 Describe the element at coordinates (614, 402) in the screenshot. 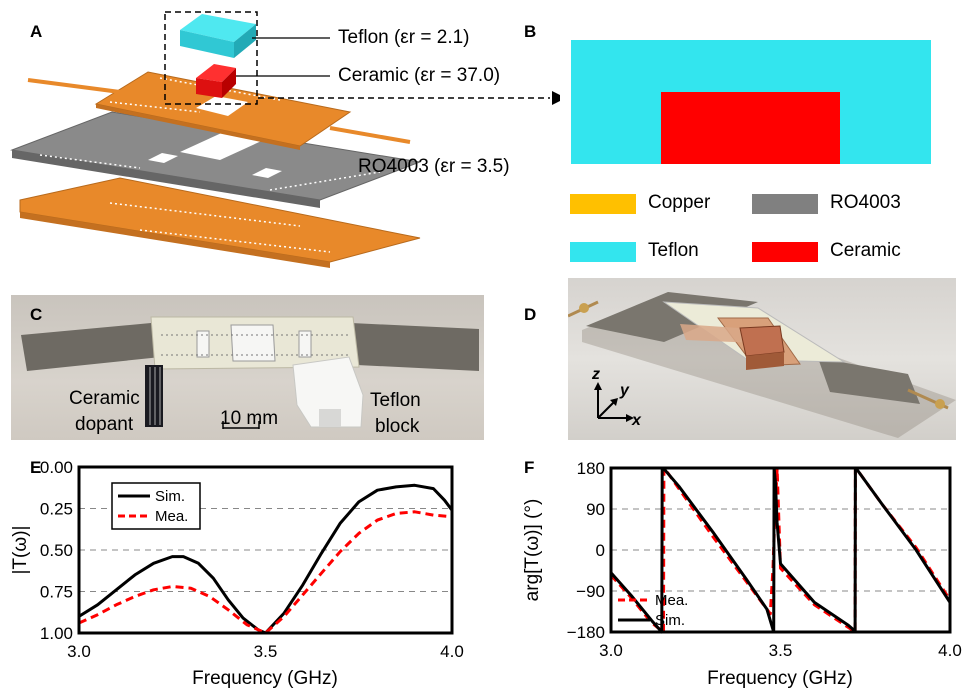

I see `axes-icon` at that location.